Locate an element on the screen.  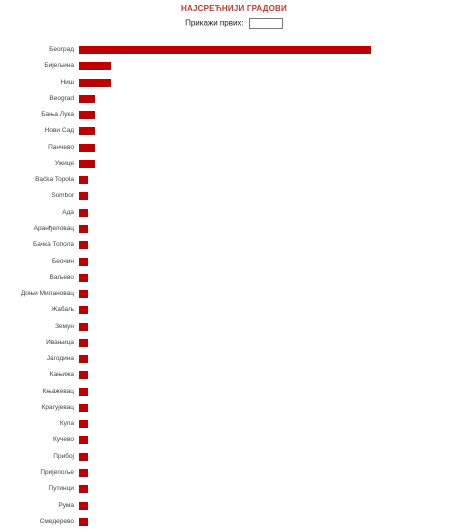
bar-row: Sombor is located at coordinates (234, 196).